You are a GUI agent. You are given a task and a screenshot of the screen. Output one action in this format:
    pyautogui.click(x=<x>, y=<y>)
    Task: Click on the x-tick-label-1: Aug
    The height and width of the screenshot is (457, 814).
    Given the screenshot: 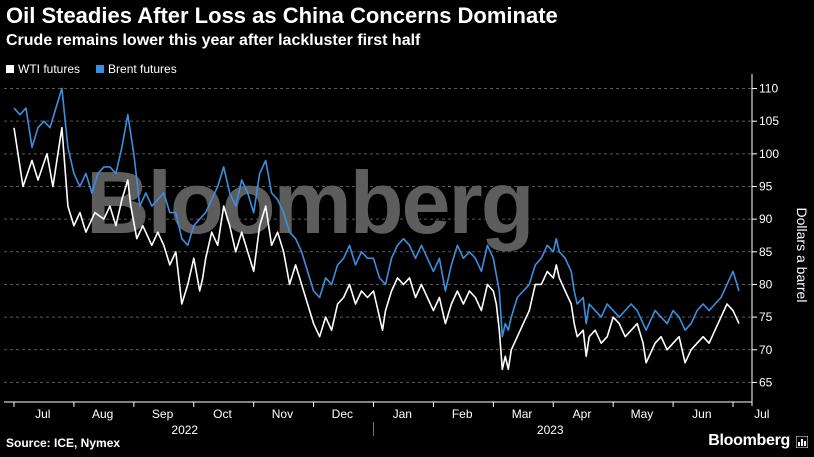 What is the action you would take?
    pyautogui.click(x=102, y=414)
    